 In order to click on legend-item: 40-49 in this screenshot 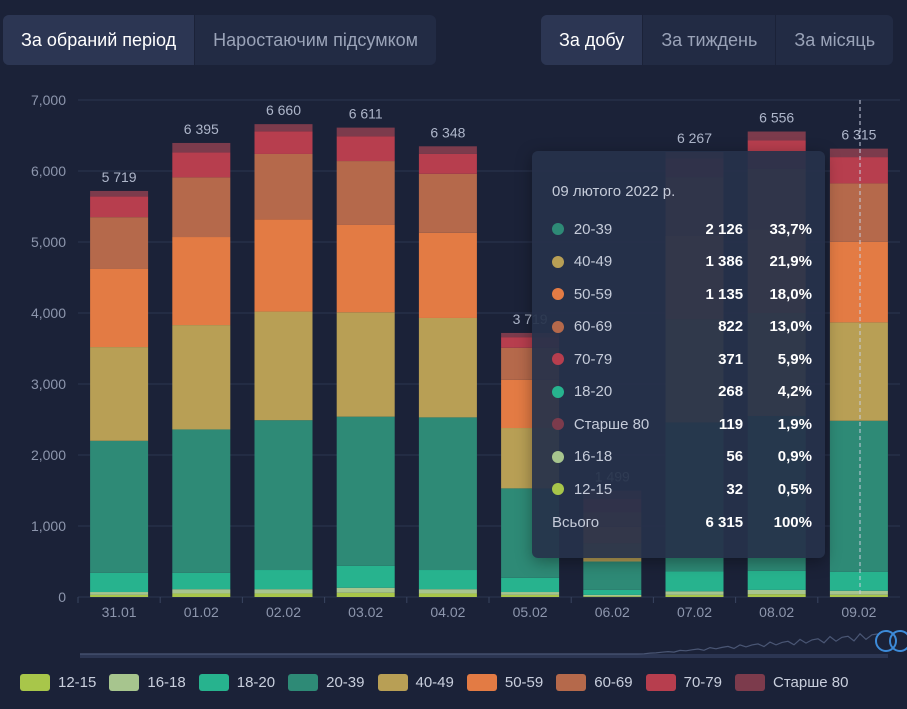, I will do `click(415, 682)`.